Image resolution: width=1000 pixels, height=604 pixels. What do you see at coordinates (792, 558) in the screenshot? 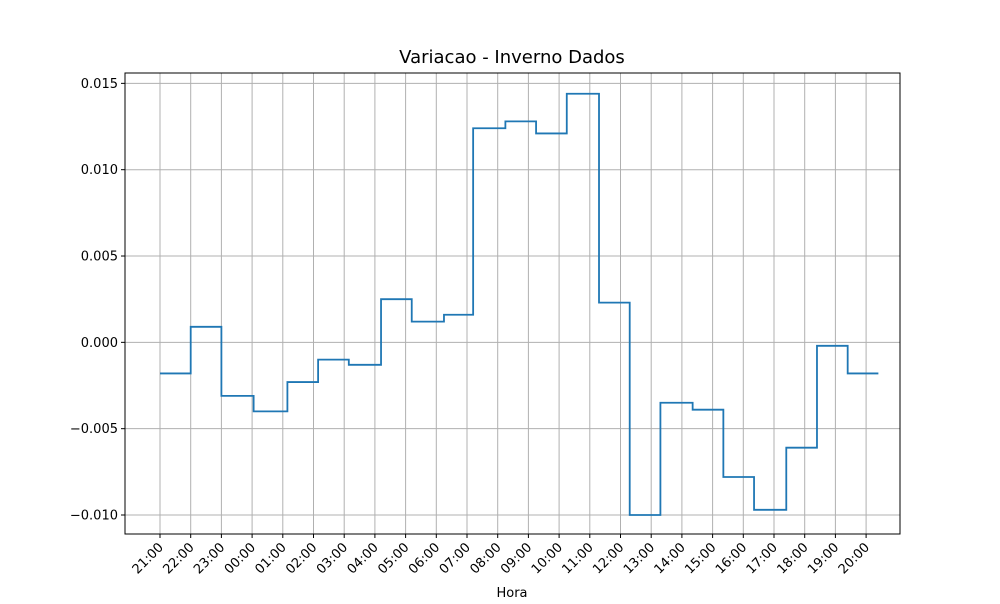
I see `x-tick-label: 18:00` at bounding box center [792, 558].